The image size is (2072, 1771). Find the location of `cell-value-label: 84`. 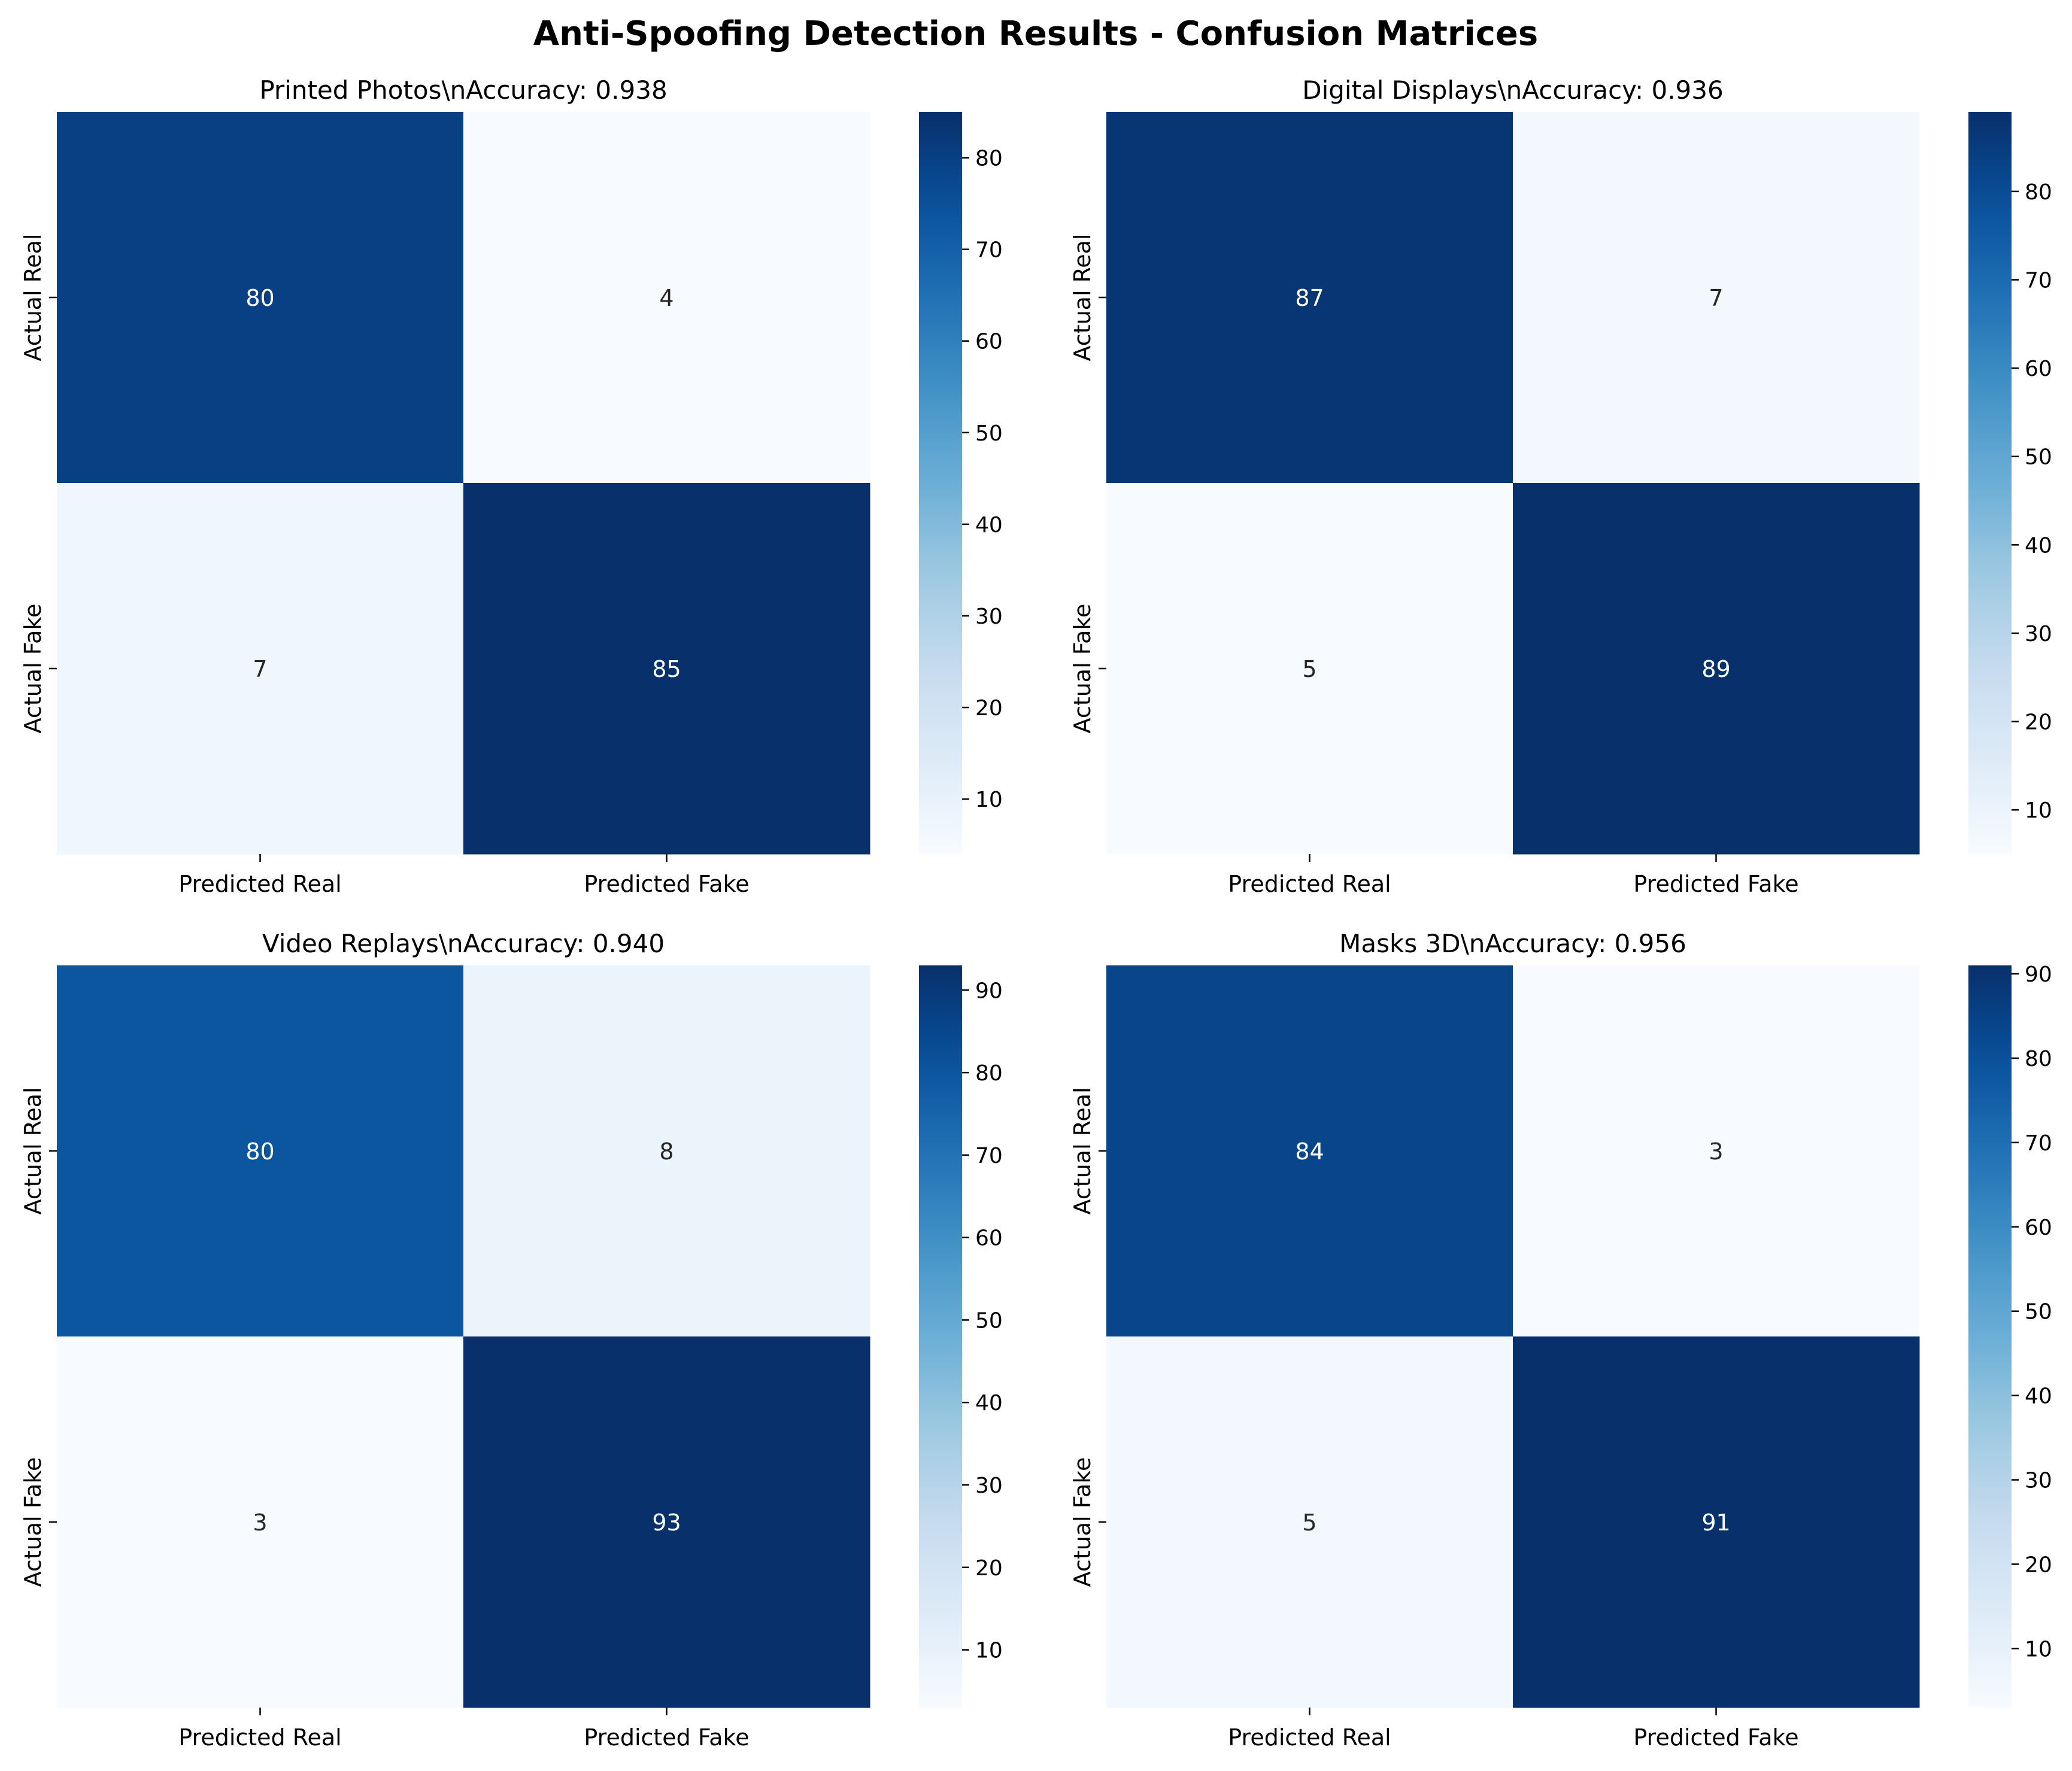

cell-value-label: 84 is located at coordinates (1309, 1151).